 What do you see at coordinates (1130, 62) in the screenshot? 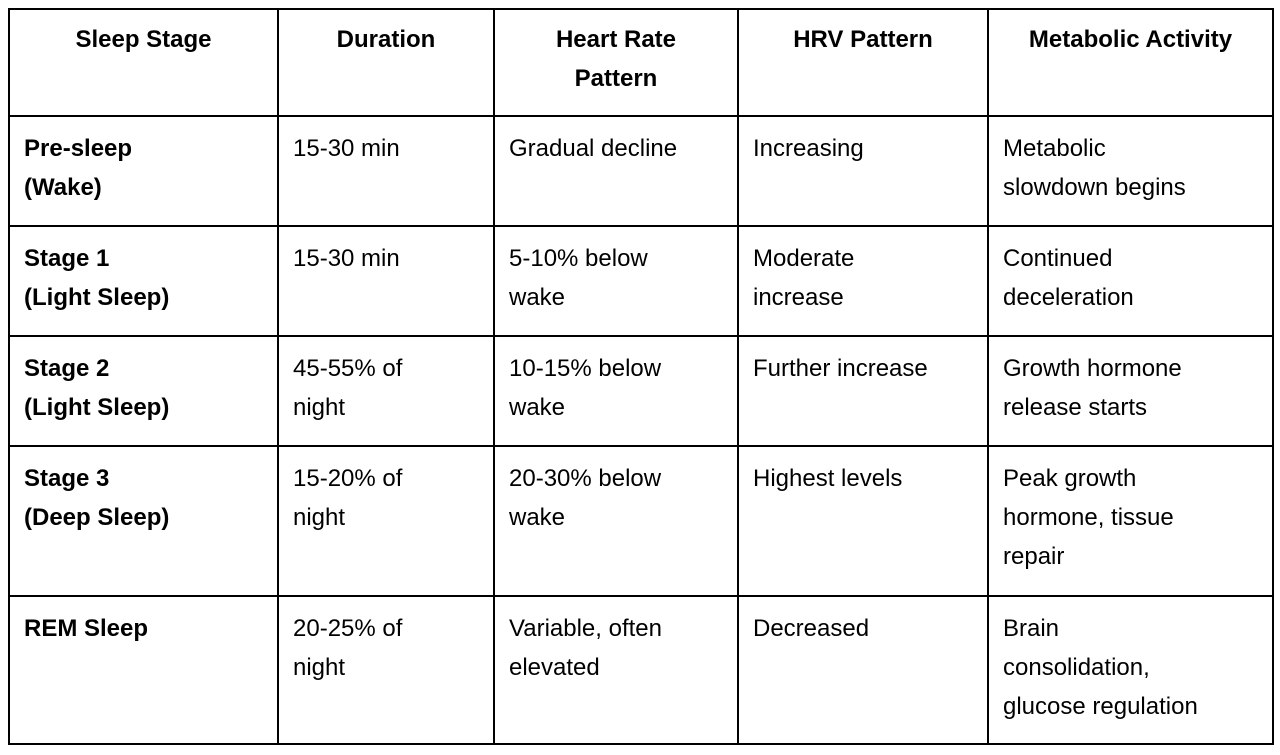
I see `header-cell-metabolic-activity: Metabolic Activity` at bounding box center [1130, 62].